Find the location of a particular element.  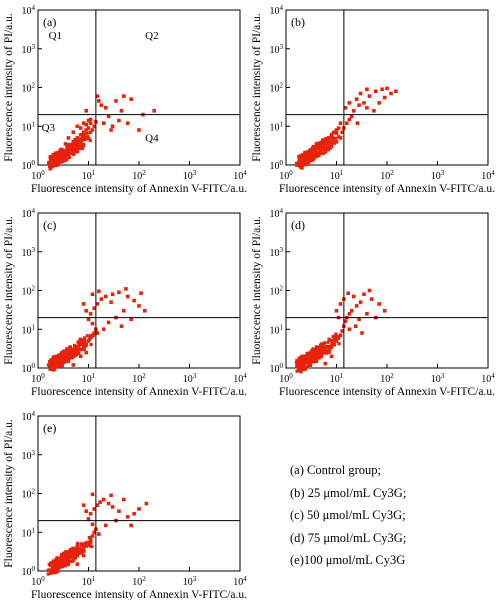

y-axis-label: Fluorescence intensity of PI/a.u. is located at coordinates (257, 87).